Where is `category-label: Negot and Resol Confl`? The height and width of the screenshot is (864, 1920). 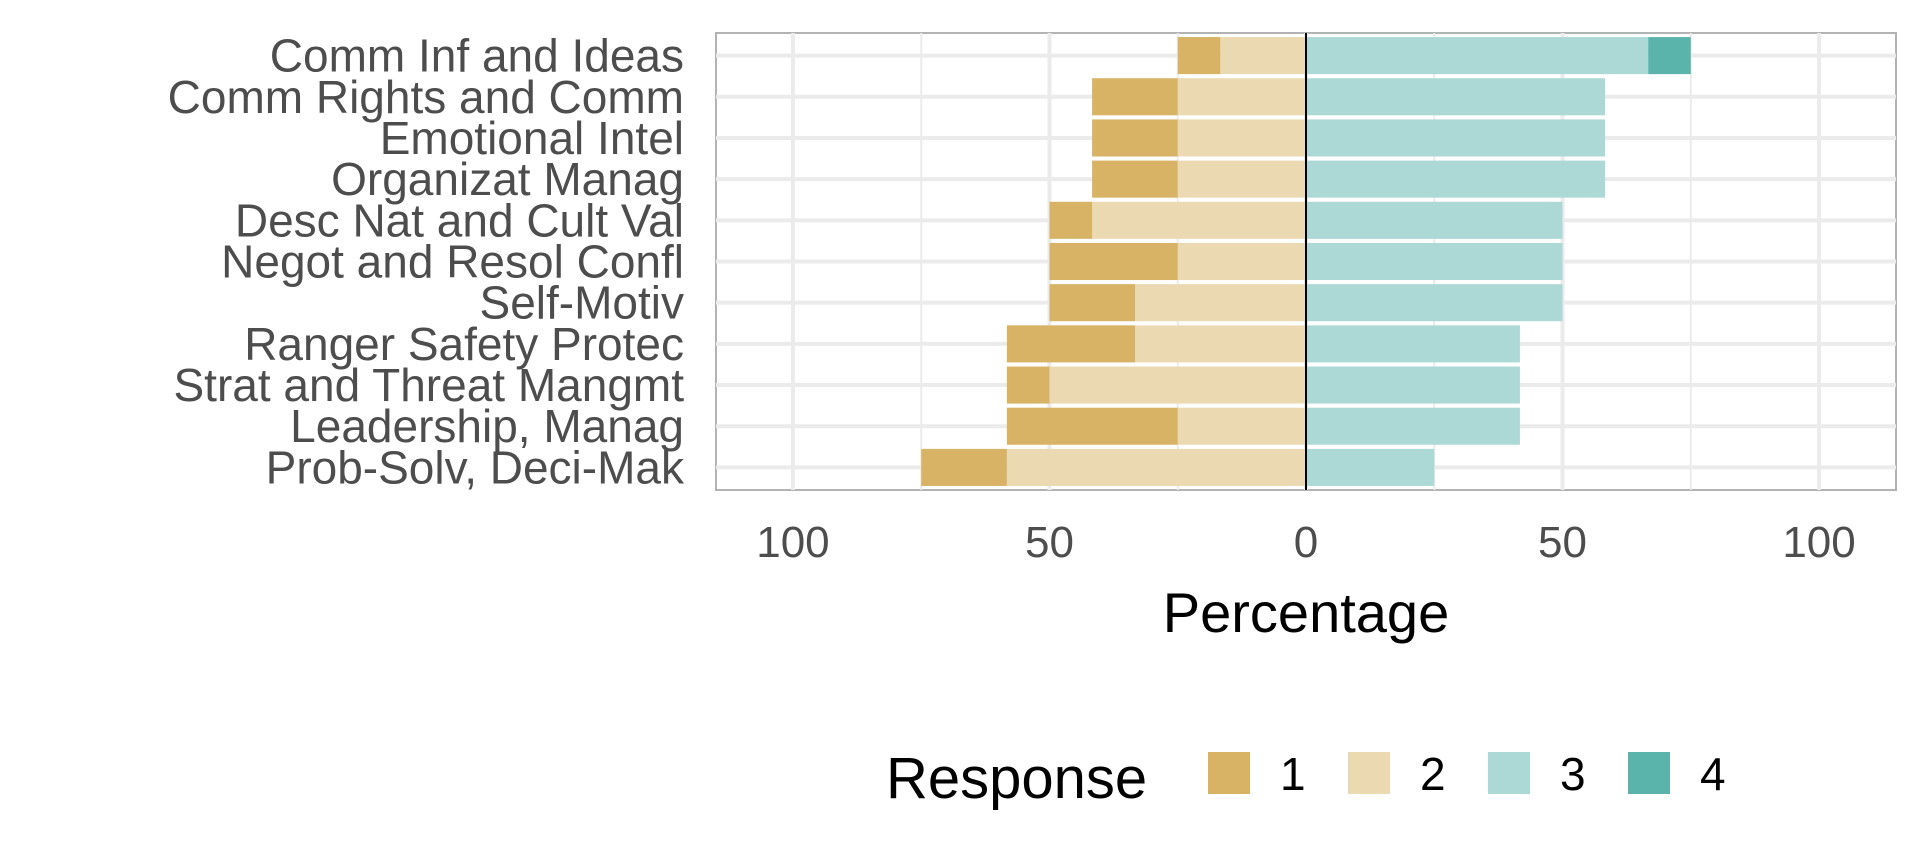
category-label: Negot and Resol Confl is located at coordinates (452, 262).